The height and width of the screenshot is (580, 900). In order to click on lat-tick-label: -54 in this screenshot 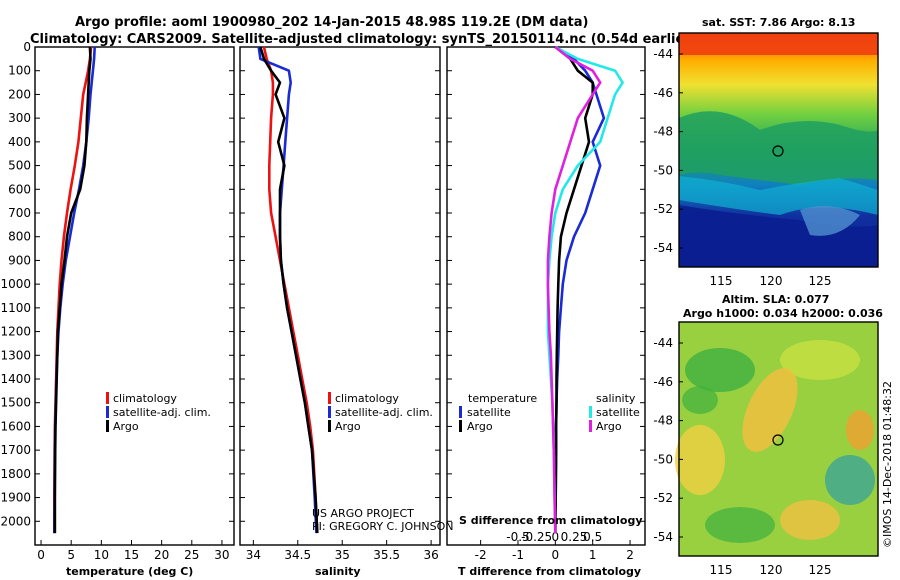, I will do `click(663, 248)`.